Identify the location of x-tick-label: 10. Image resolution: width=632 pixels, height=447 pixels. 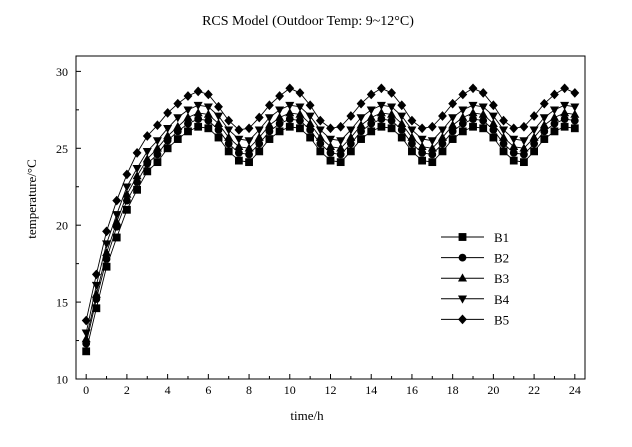
(290, 390).